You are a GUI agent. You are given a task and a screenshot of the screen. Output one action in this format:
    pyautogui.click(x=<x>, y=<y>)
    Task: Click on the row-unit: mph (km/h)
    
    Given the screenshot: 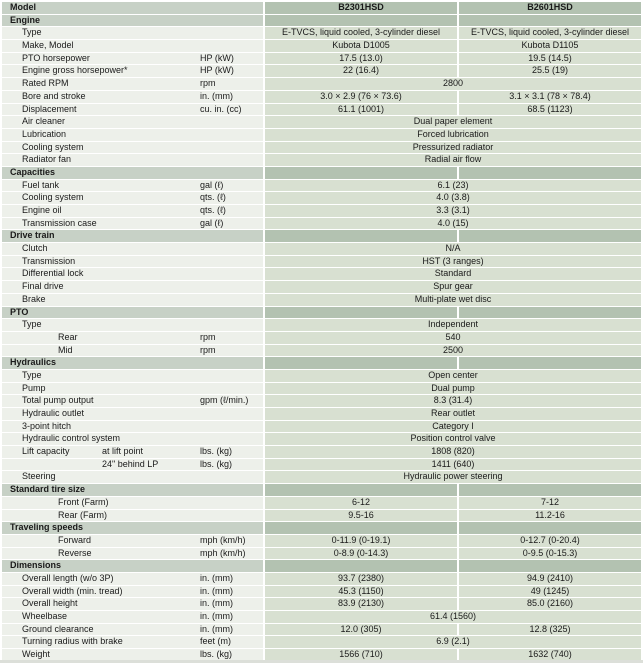 What is the action you would take?
    pyautogui.click(x=223, y=552)
    